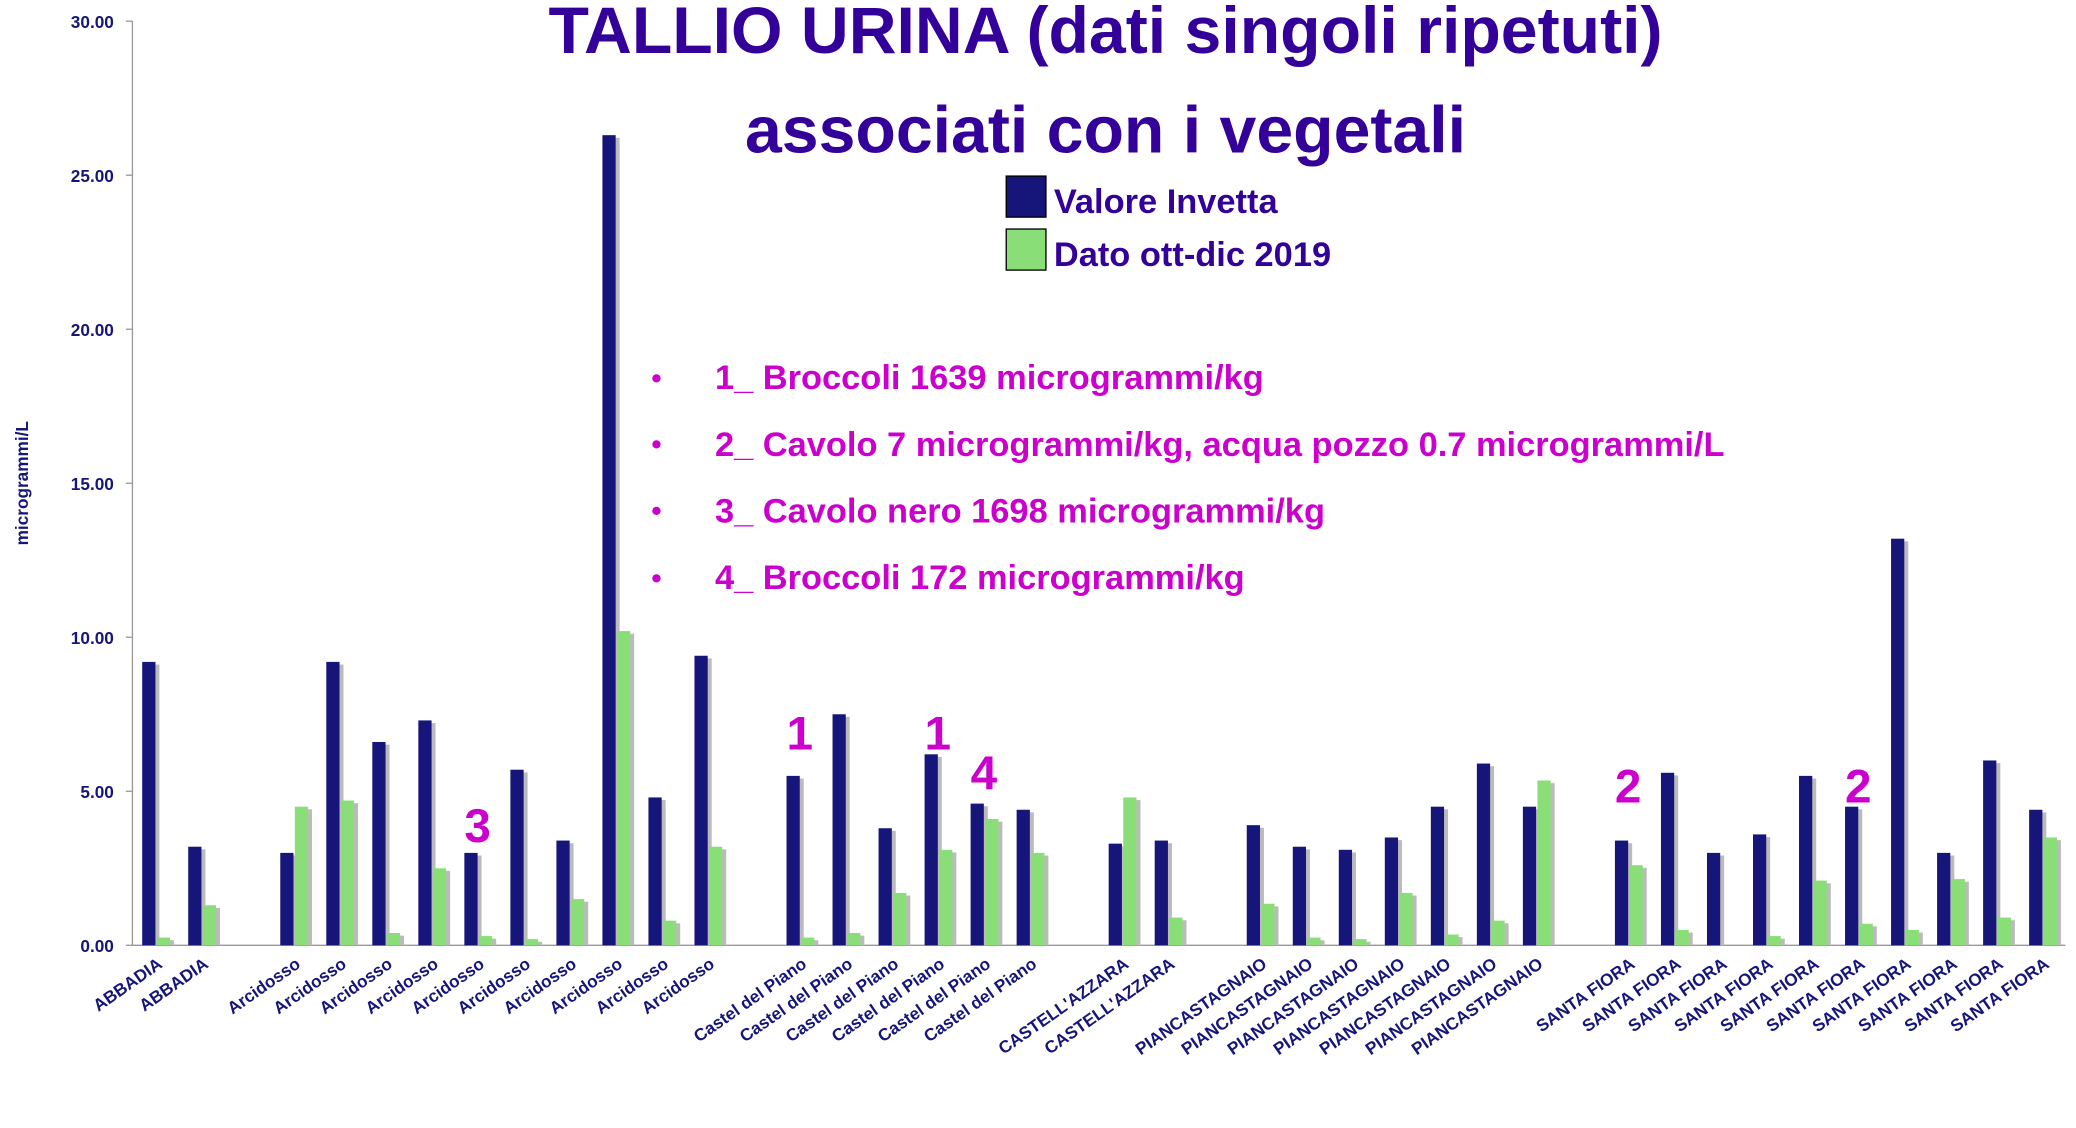  What do you see at coordinates (1166, 202) in the screenshot?
I see `legend-label: Valore Invetta` at bounding box center [1166, 202].